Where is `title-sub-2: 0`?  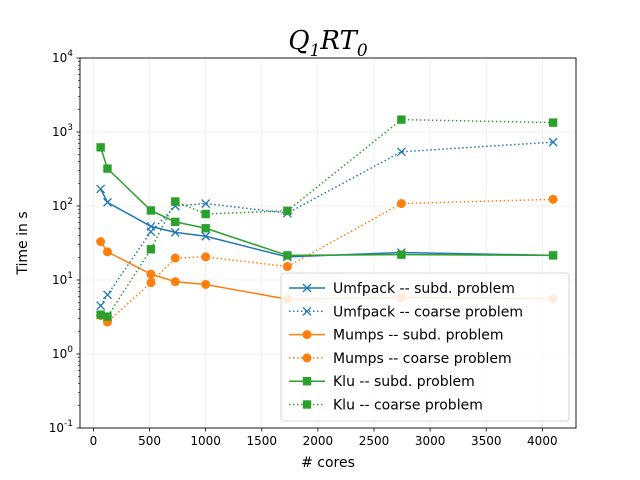 title-sub-2: 0 is located at coordinates (362, 51).